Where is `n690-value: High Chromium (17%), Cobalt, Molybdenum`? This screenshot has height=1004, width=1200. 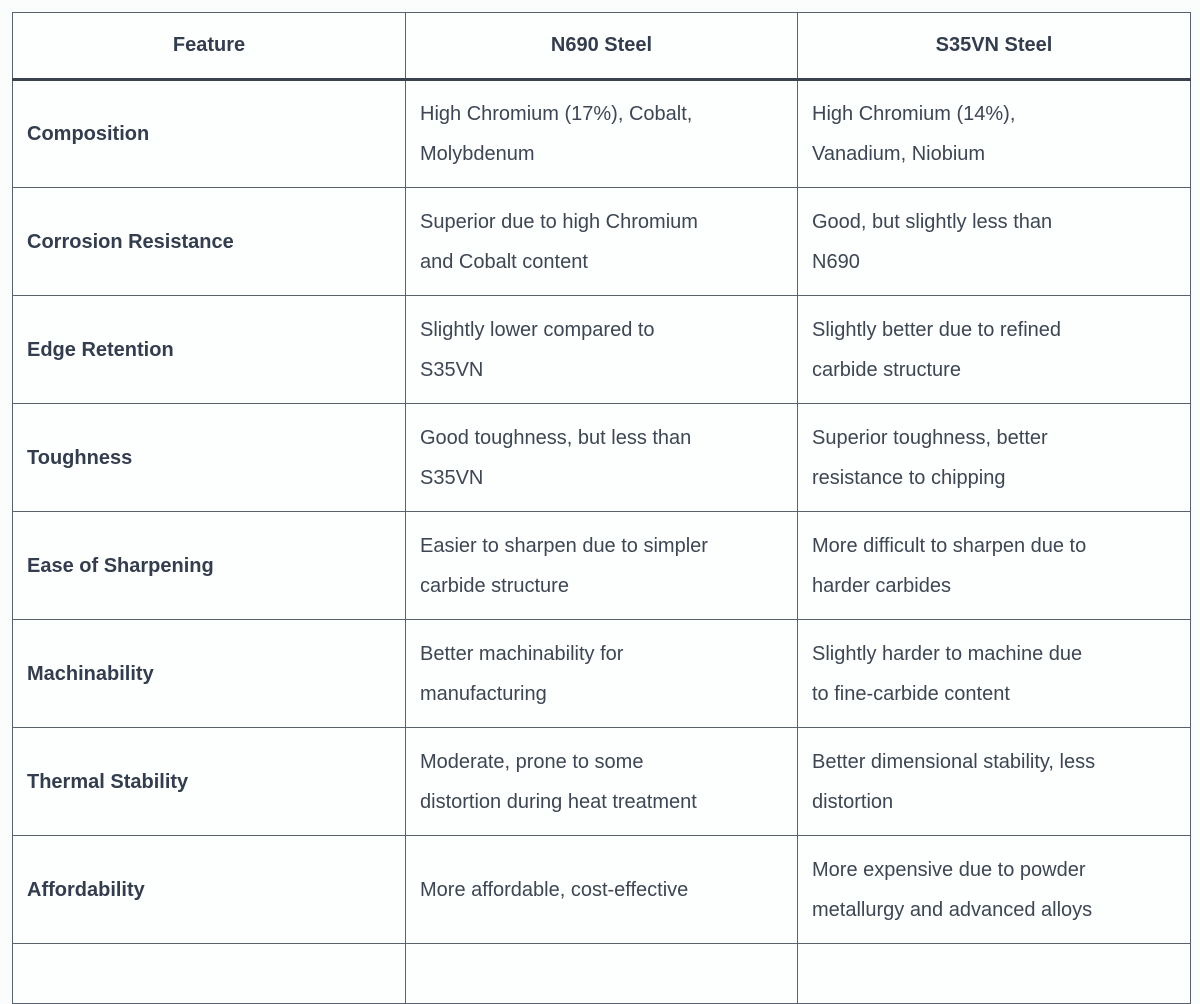 n690-value: High Chromium (17%), Cobalt, Molybdenum is located at coordinates (601, 133).